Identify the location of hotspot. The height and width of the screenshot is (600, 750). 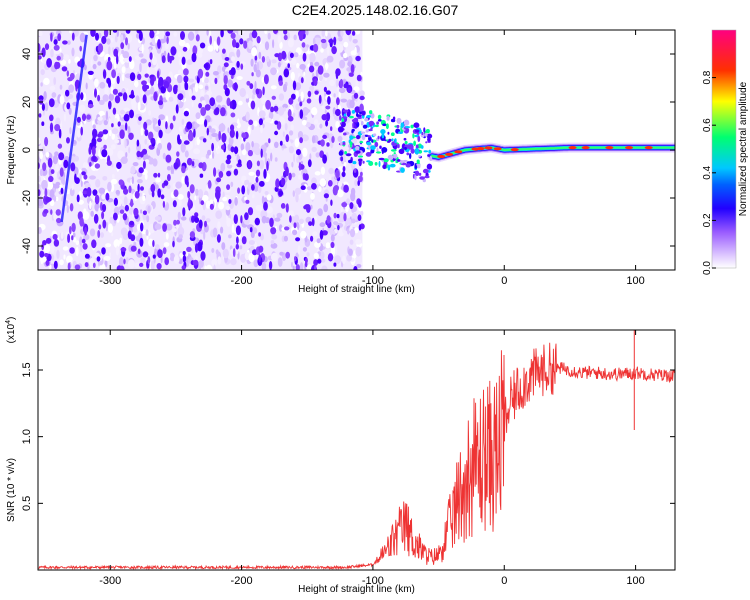
(488, 148).